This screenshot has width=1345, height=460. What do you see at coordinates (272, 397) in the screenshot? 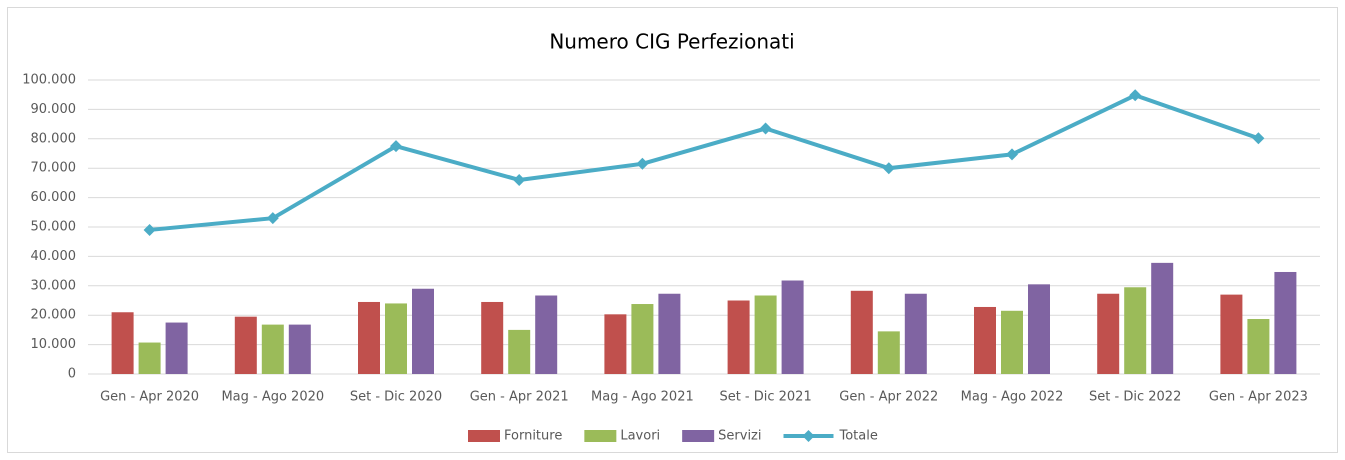
I see `x-tick-label: Mag - Ago 2020` at bounding box center [272, 397].